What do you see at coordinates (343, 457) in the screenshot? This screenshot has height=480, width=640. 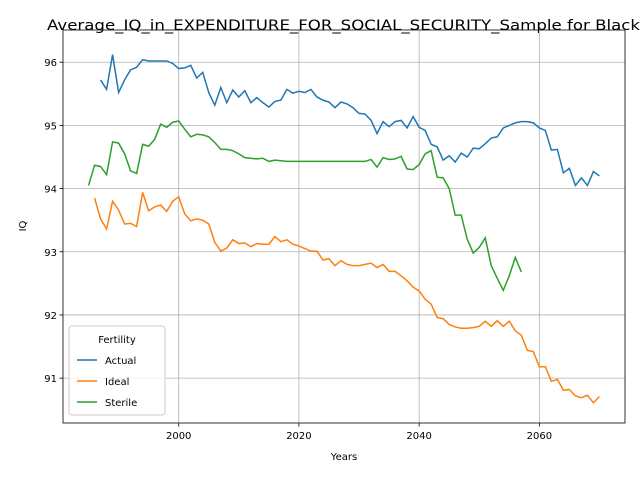 I see `x-axis-label: Years` at bounding box center [343, 457].